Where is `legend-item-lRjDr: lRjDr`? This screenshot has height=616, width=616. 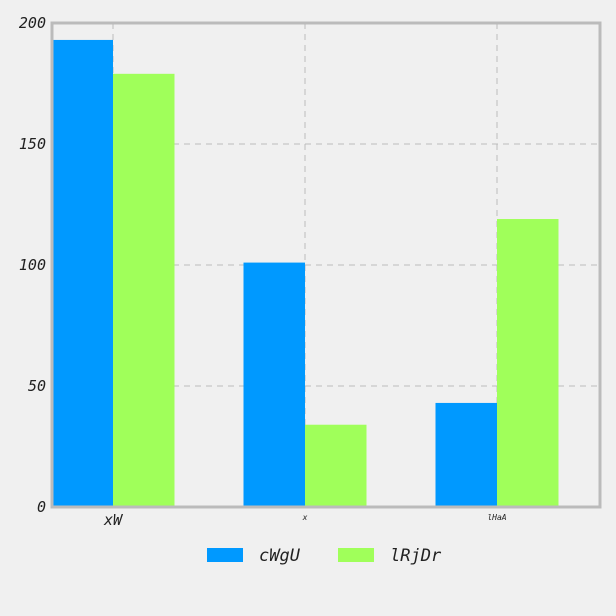 legend-item-lRjDr: lRjDr is located at coordinates (390, 556).